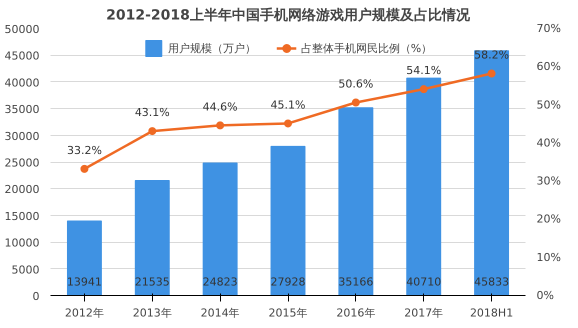 The height and width of the screenshot is (328, 578). Describe the element at coordinates (152, 313) in the screenshot. I see `x-tick-label: 2013年` at that location.